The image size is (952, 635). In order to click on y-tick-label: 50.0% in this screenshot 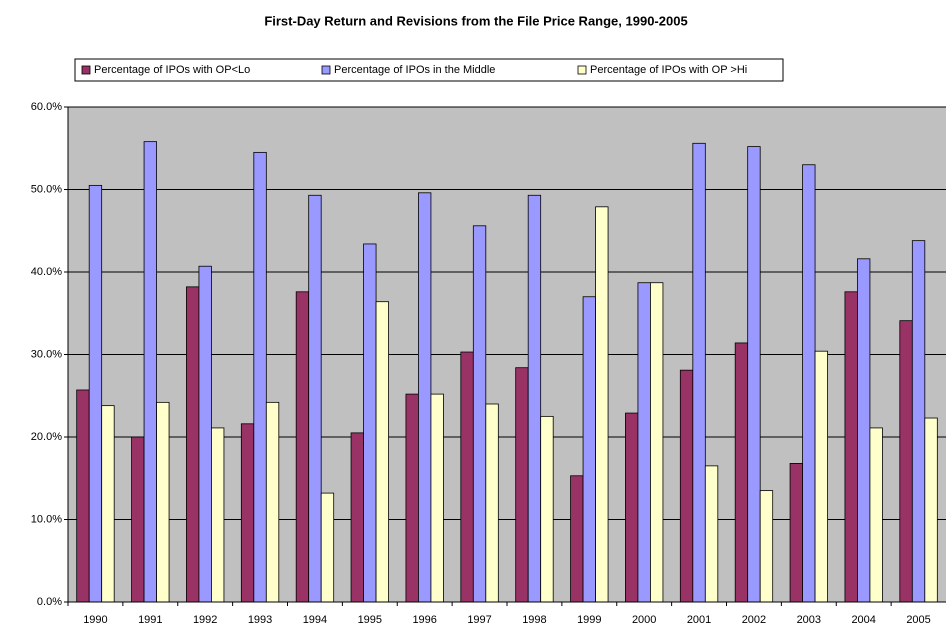, I will do `click(46, 189)`.